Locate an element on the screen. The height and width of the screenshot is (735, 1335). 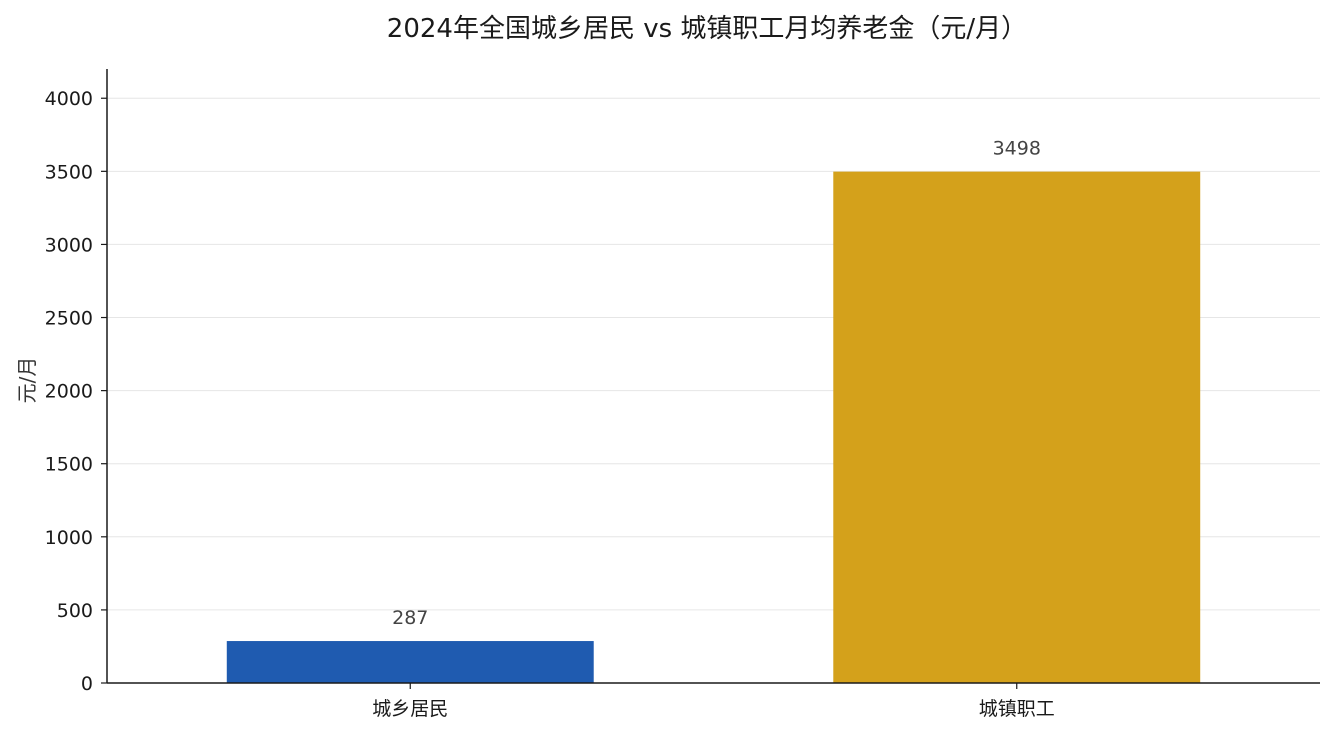
y-tick-label: 500 is located at coordinates (75, 611).